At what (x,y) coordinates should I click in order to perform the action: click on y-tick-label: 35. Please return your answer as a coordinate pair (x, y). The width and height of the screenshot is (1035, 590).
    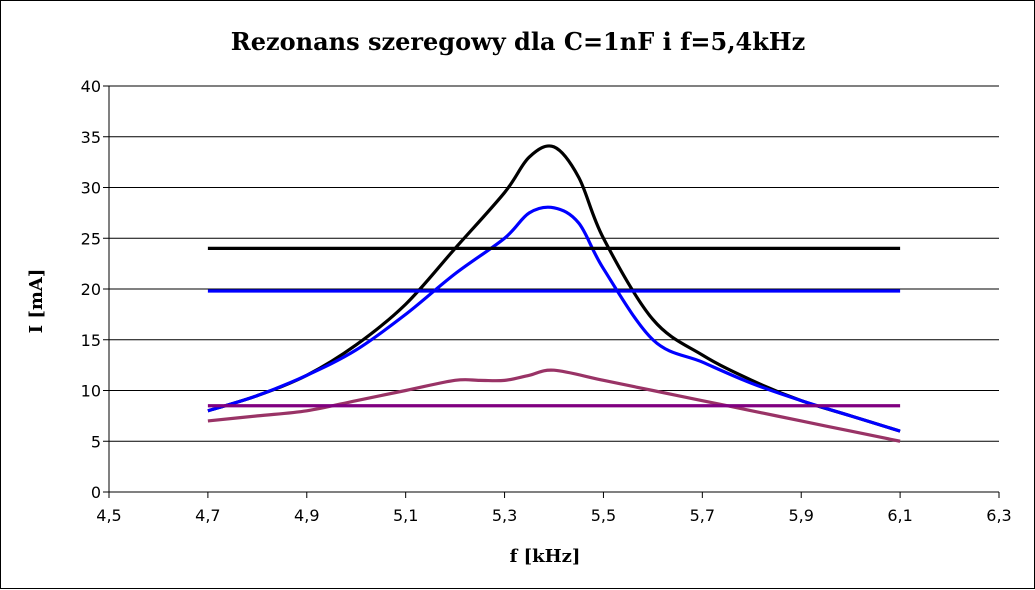
    Looking at the image, I should click on (91, 137).